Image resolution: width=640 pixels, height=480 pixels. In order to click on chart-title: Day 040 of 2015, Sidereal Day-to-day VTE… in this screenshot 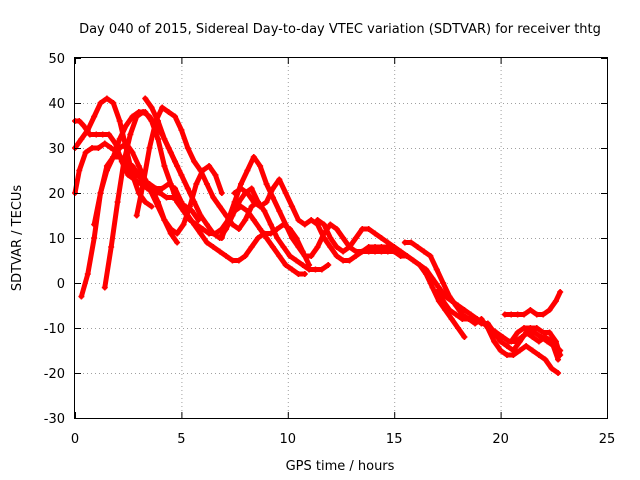, I will do `click(340, 29)`.